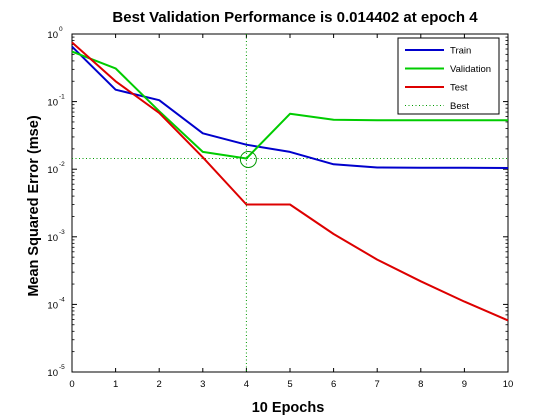 The width and height of the screenshot is (560, 420). What do you see at coordinates (459, 88) in the screenshot?
I see `legend-label-test: Test` at bounding box center [459, 88].